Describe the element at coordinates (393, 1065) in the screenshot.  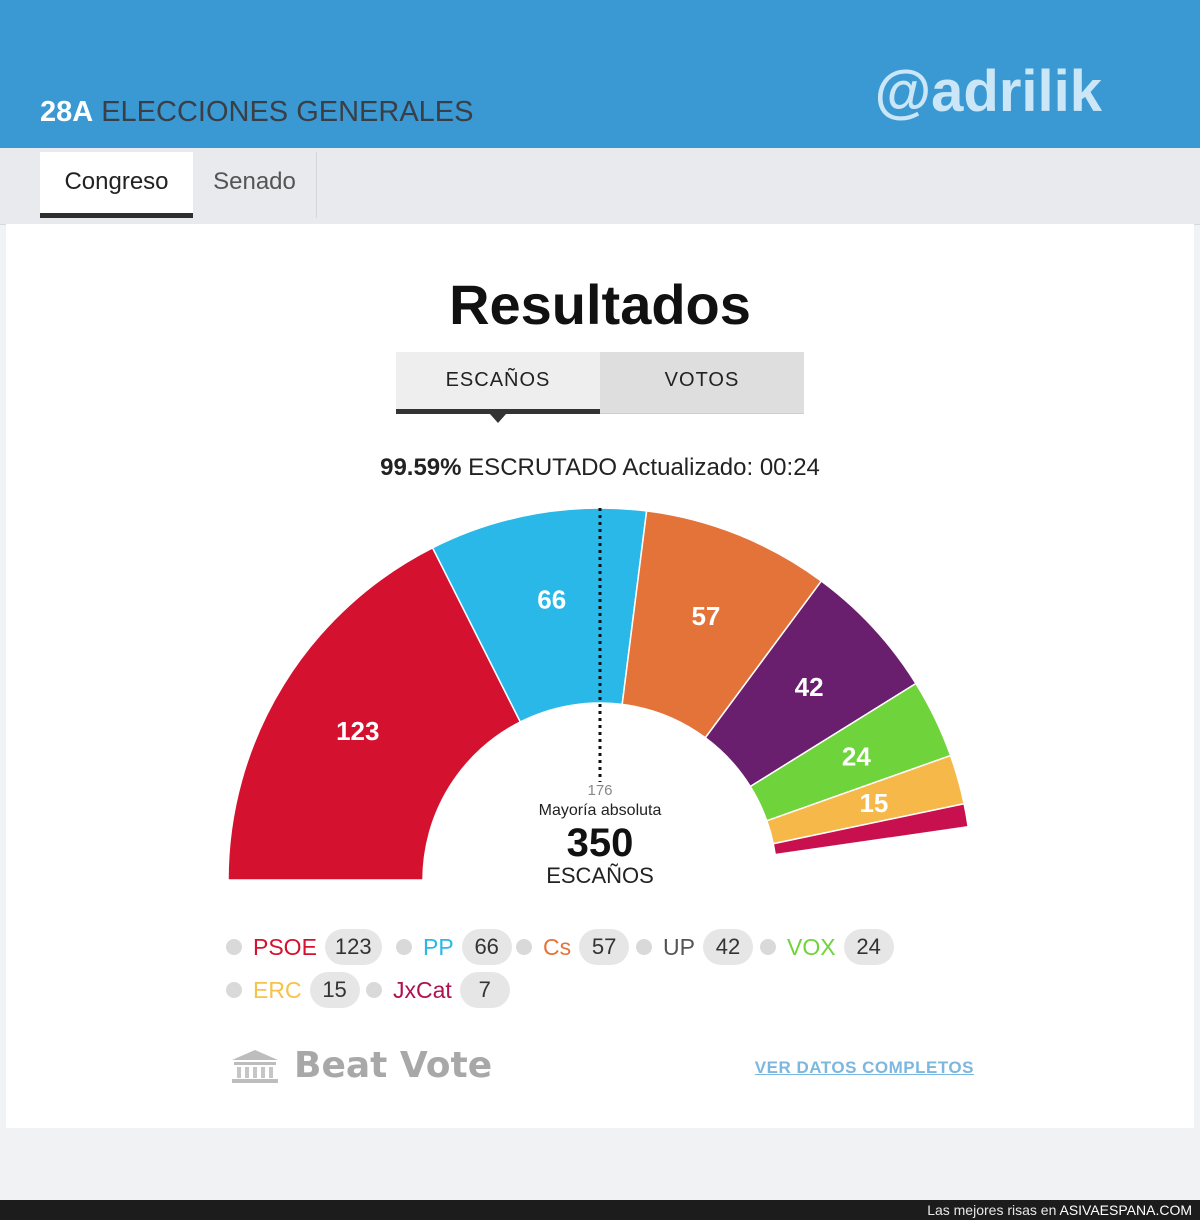
I see `logo-text: Beat Vote` at that location.